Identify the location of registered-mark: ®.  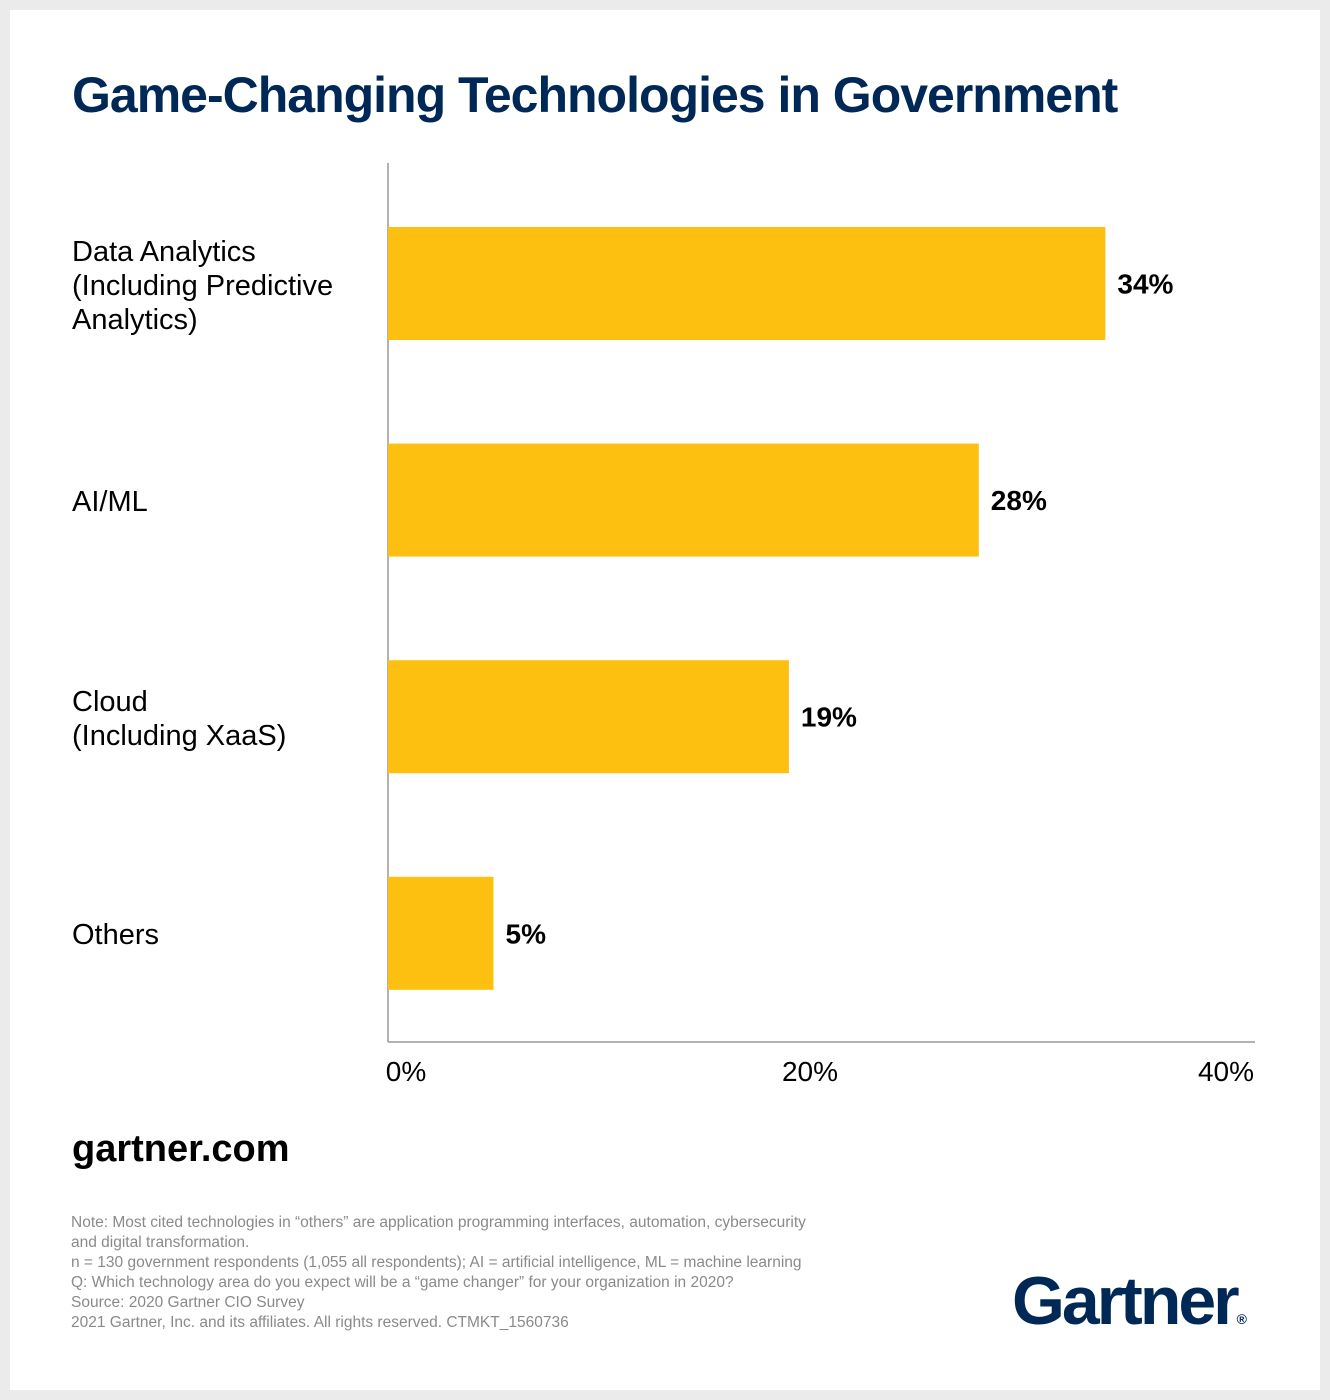
(1241, 1319).